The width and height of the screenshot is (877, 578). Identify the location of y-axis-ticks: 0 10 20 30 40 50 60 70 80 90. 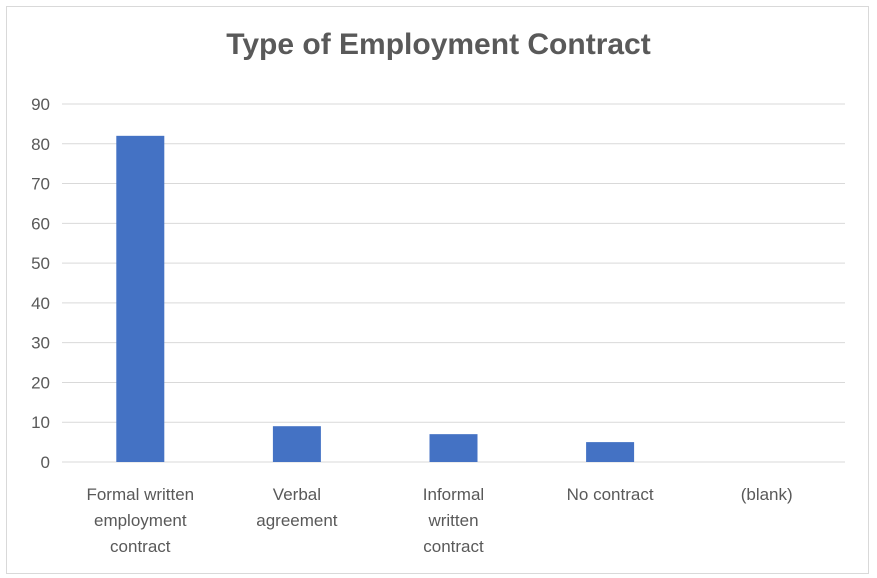
(40, 283).